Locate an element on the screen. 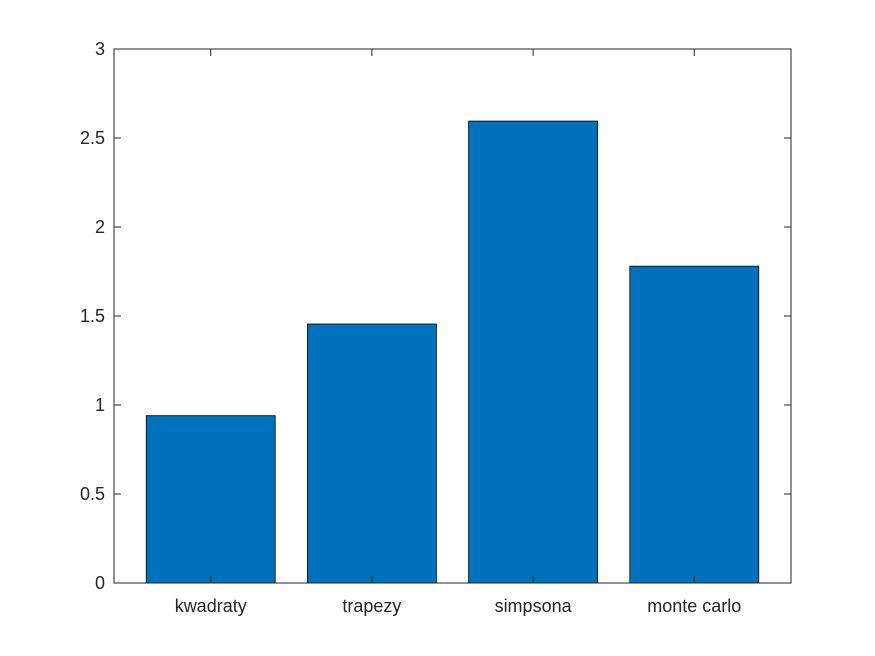 This screenshot has width=875, height=656. y-tick-label: 2 is located at coordinates (100, 227).